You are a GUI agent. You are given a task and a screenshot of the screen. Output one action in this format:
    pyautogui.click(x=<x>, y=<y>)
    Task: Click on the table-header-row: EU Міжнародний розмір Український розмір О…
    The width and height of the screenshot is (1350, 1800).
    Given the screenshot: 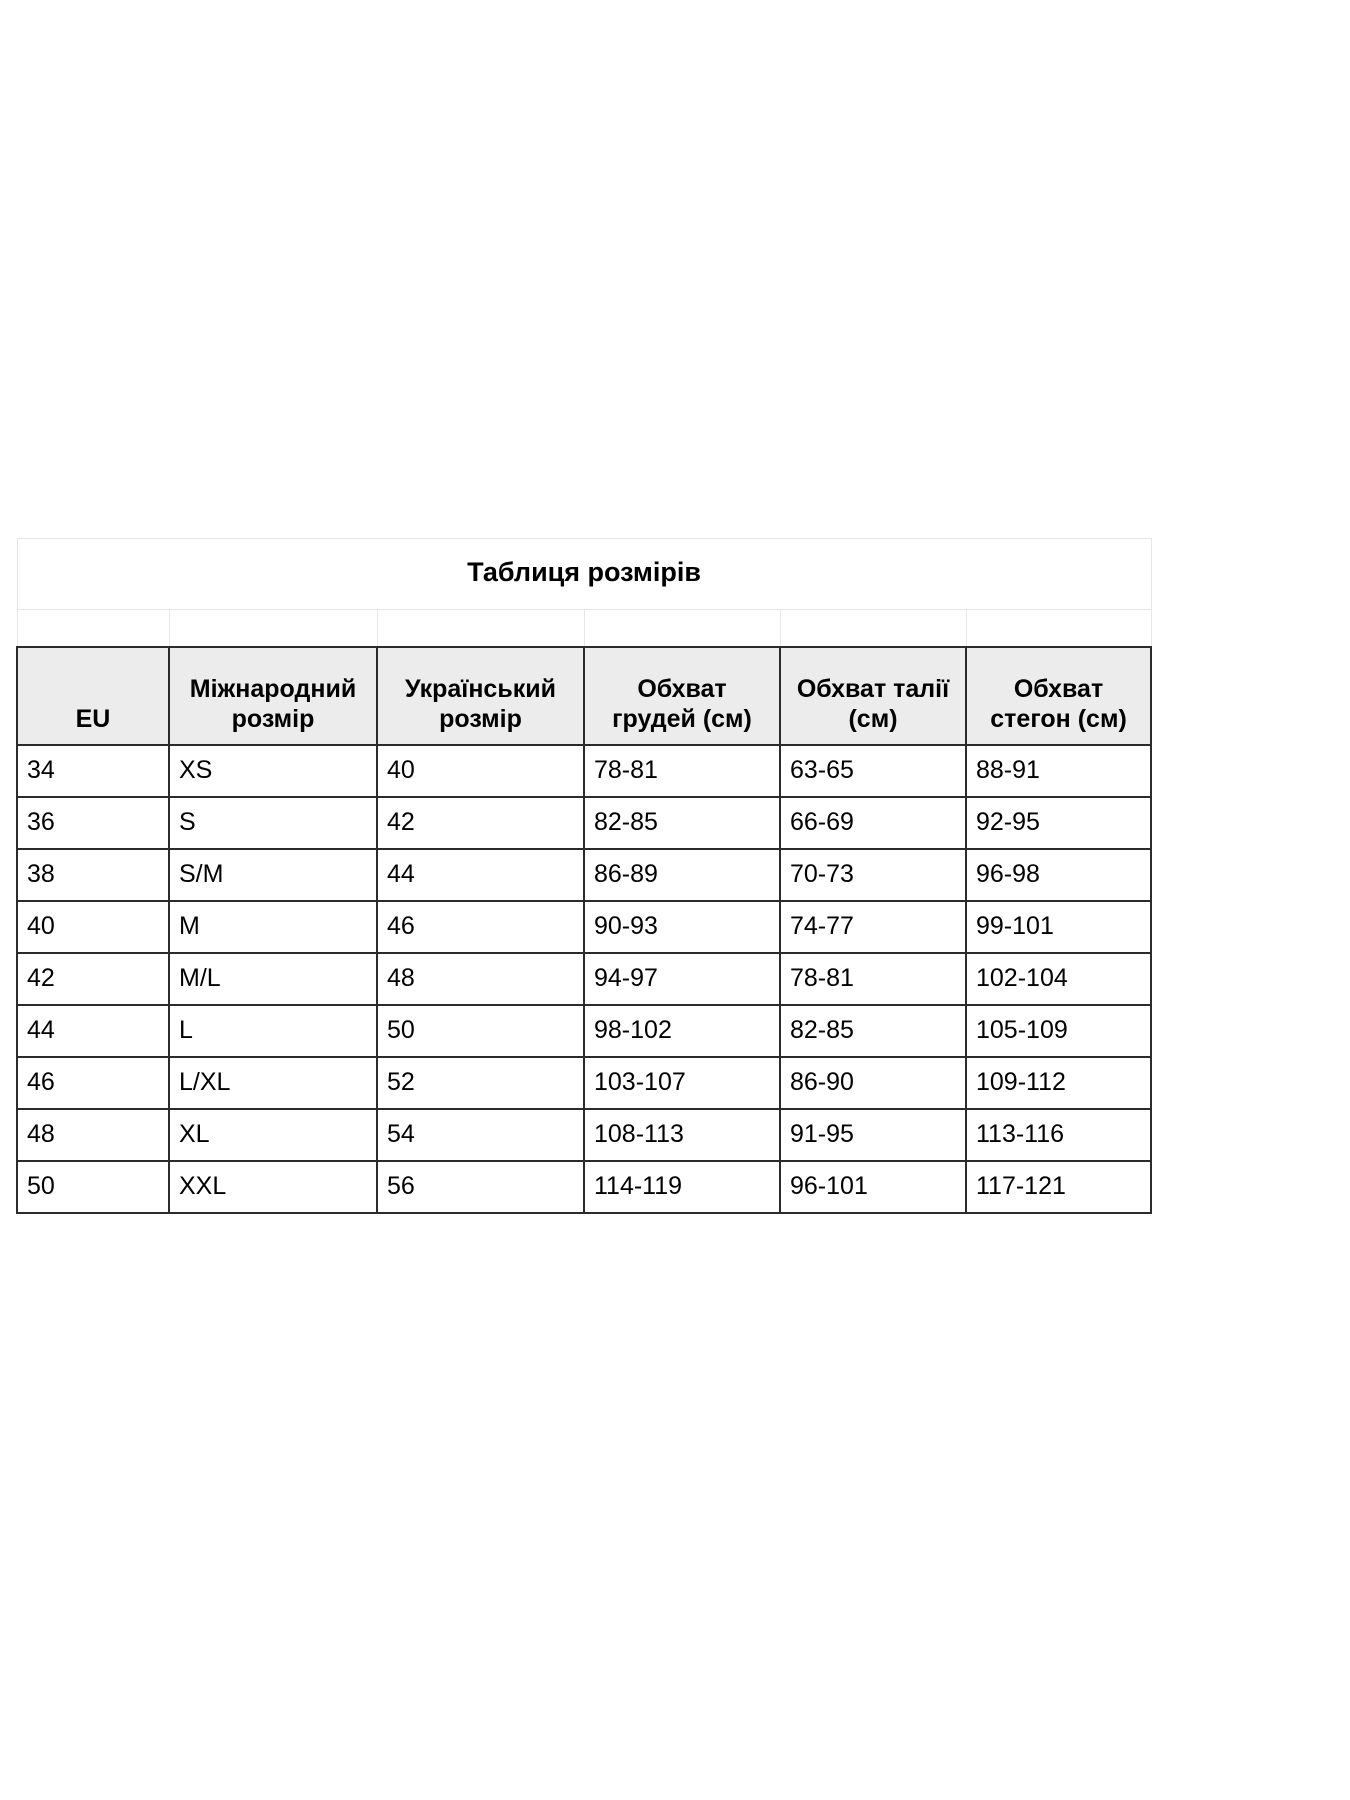 What is the action you would take?
    pyautogui.click(x=584, y=696)
    